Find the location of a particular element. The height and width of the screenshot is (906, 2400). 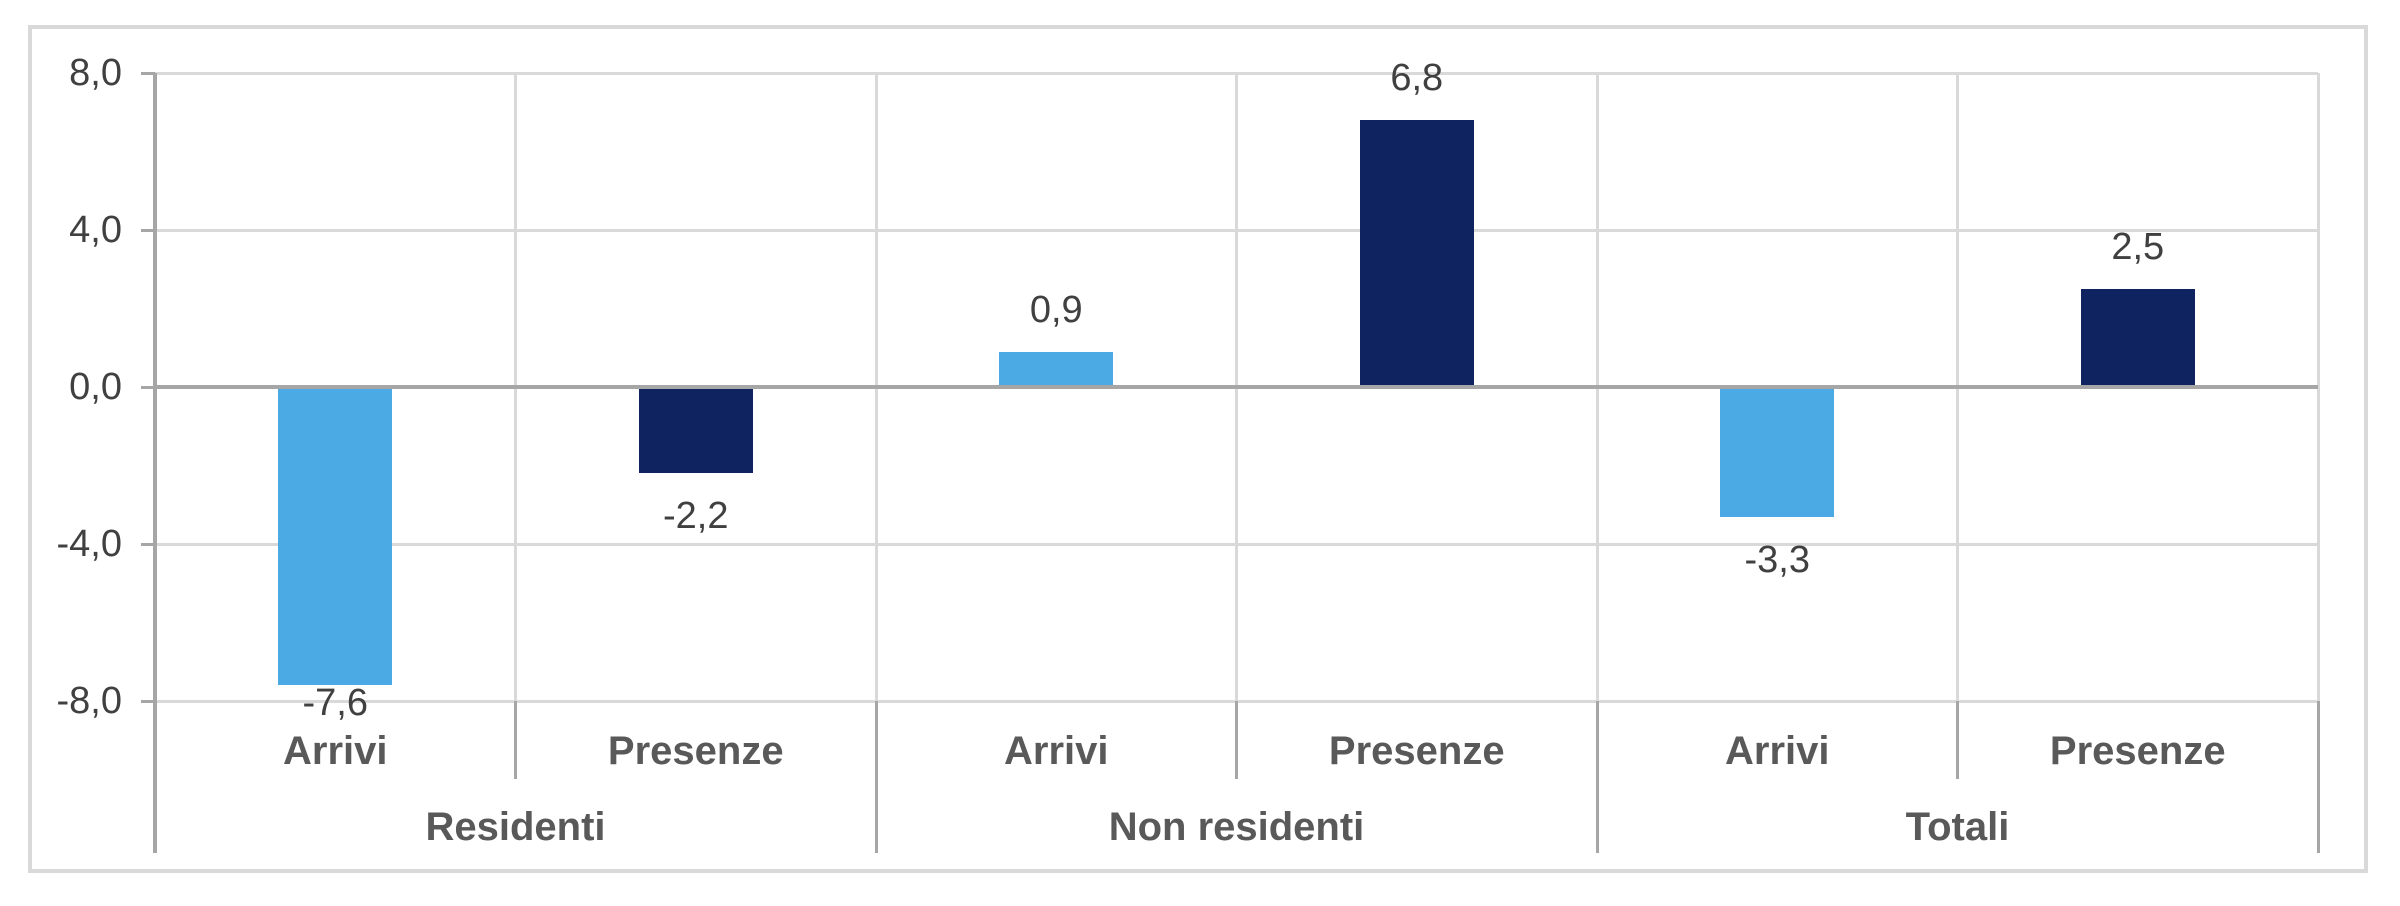

y-axis-tick-label: -8,0 is located at coordinates (89, 701).